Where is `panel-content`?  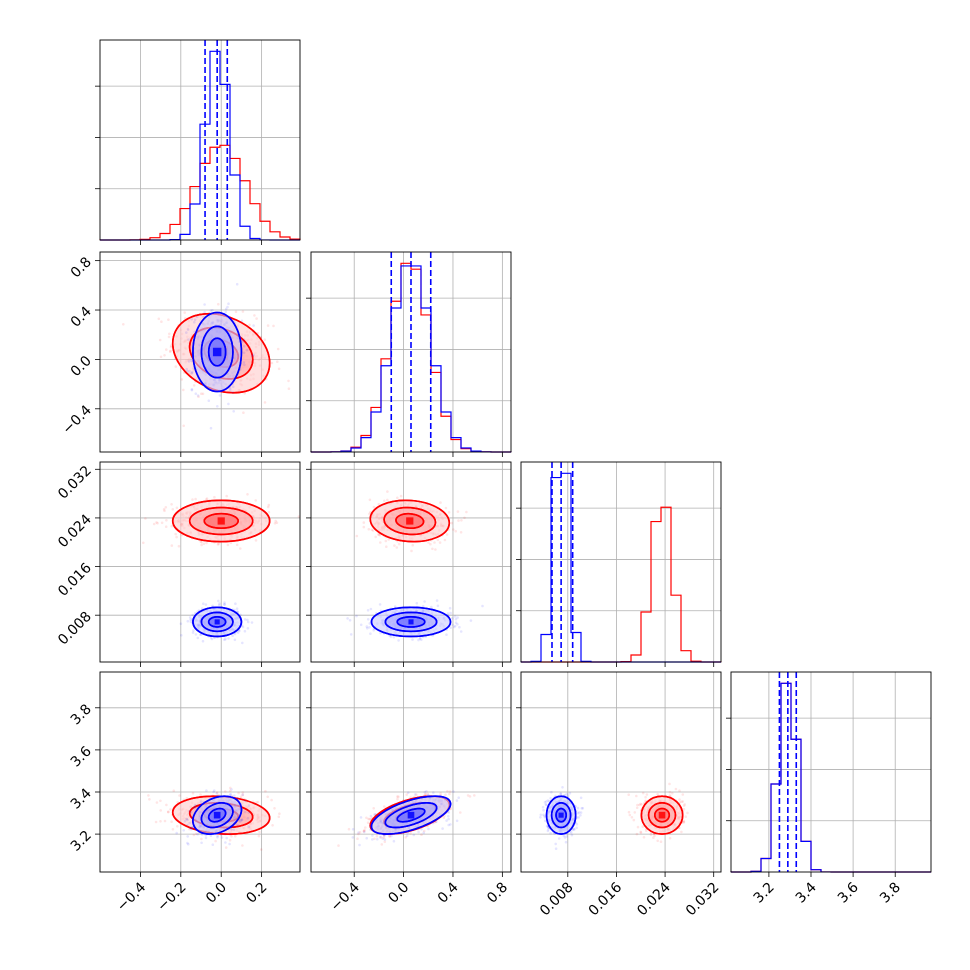
panel-content is located at coordinates (614, 816).